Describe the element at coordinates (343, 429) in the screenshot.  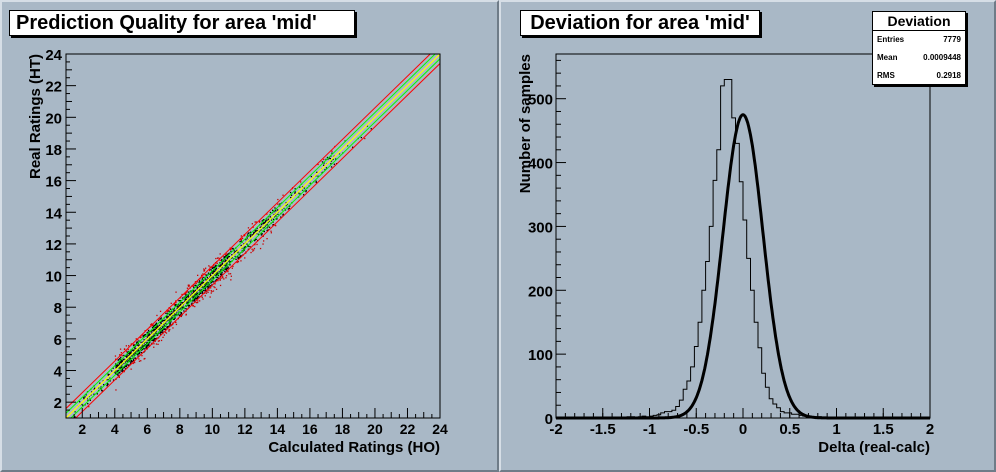
I see `scatter-x-tick-label: 18` at that location.